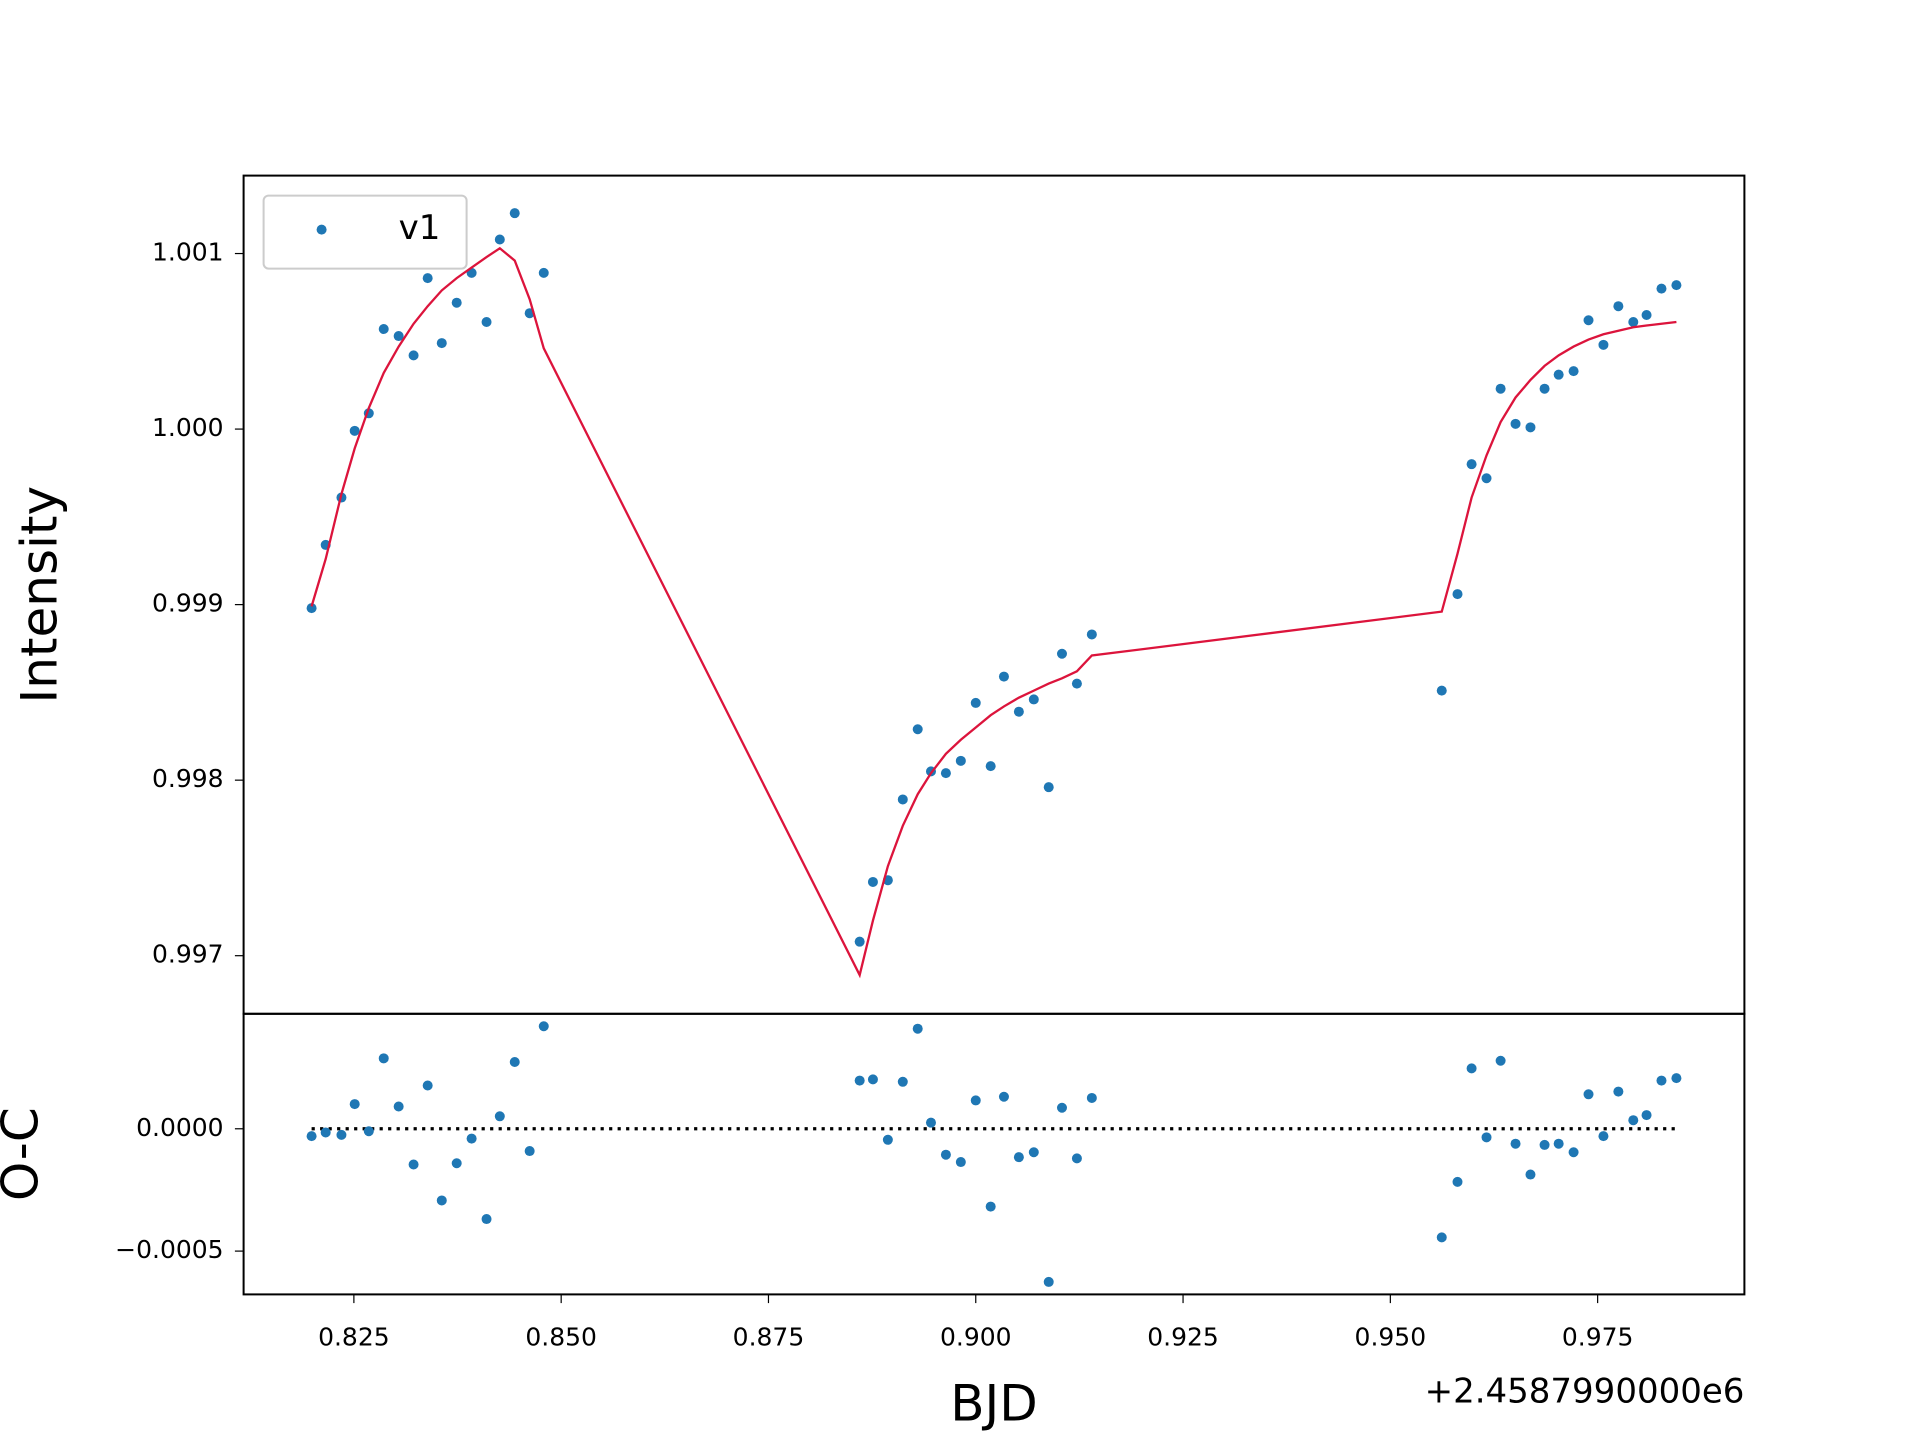 This screenshot has width=1920, height=1440. Describe the element at coordinates (188, 427) in the screenshot. I see `y-tick-label: 1.000` at that location.